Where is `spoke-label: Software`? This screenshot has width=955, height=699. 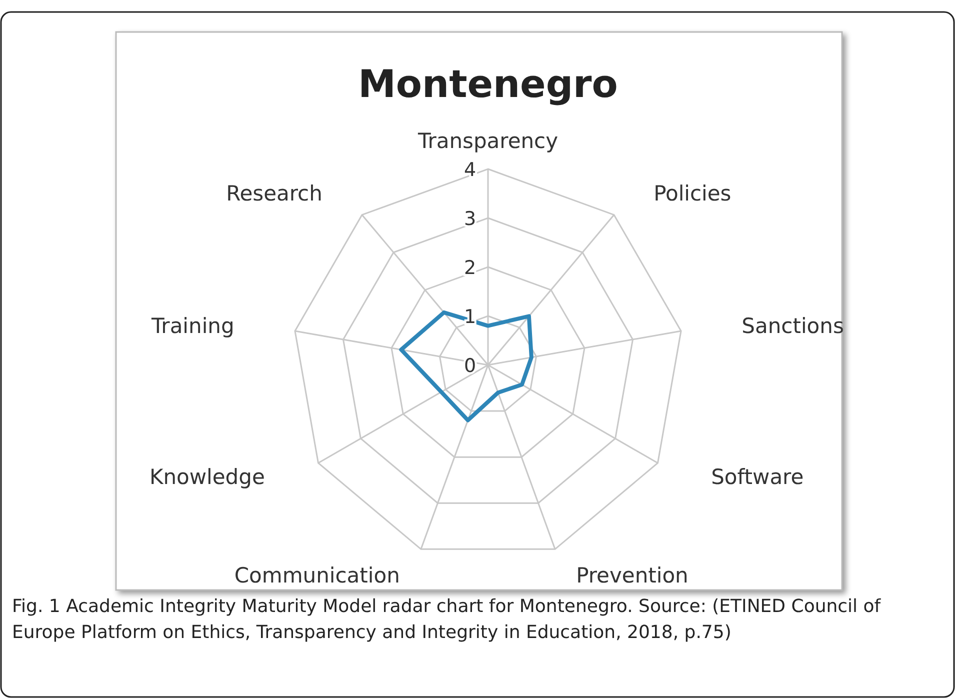 spoke-label: Software is located at coordinates (757, 477).